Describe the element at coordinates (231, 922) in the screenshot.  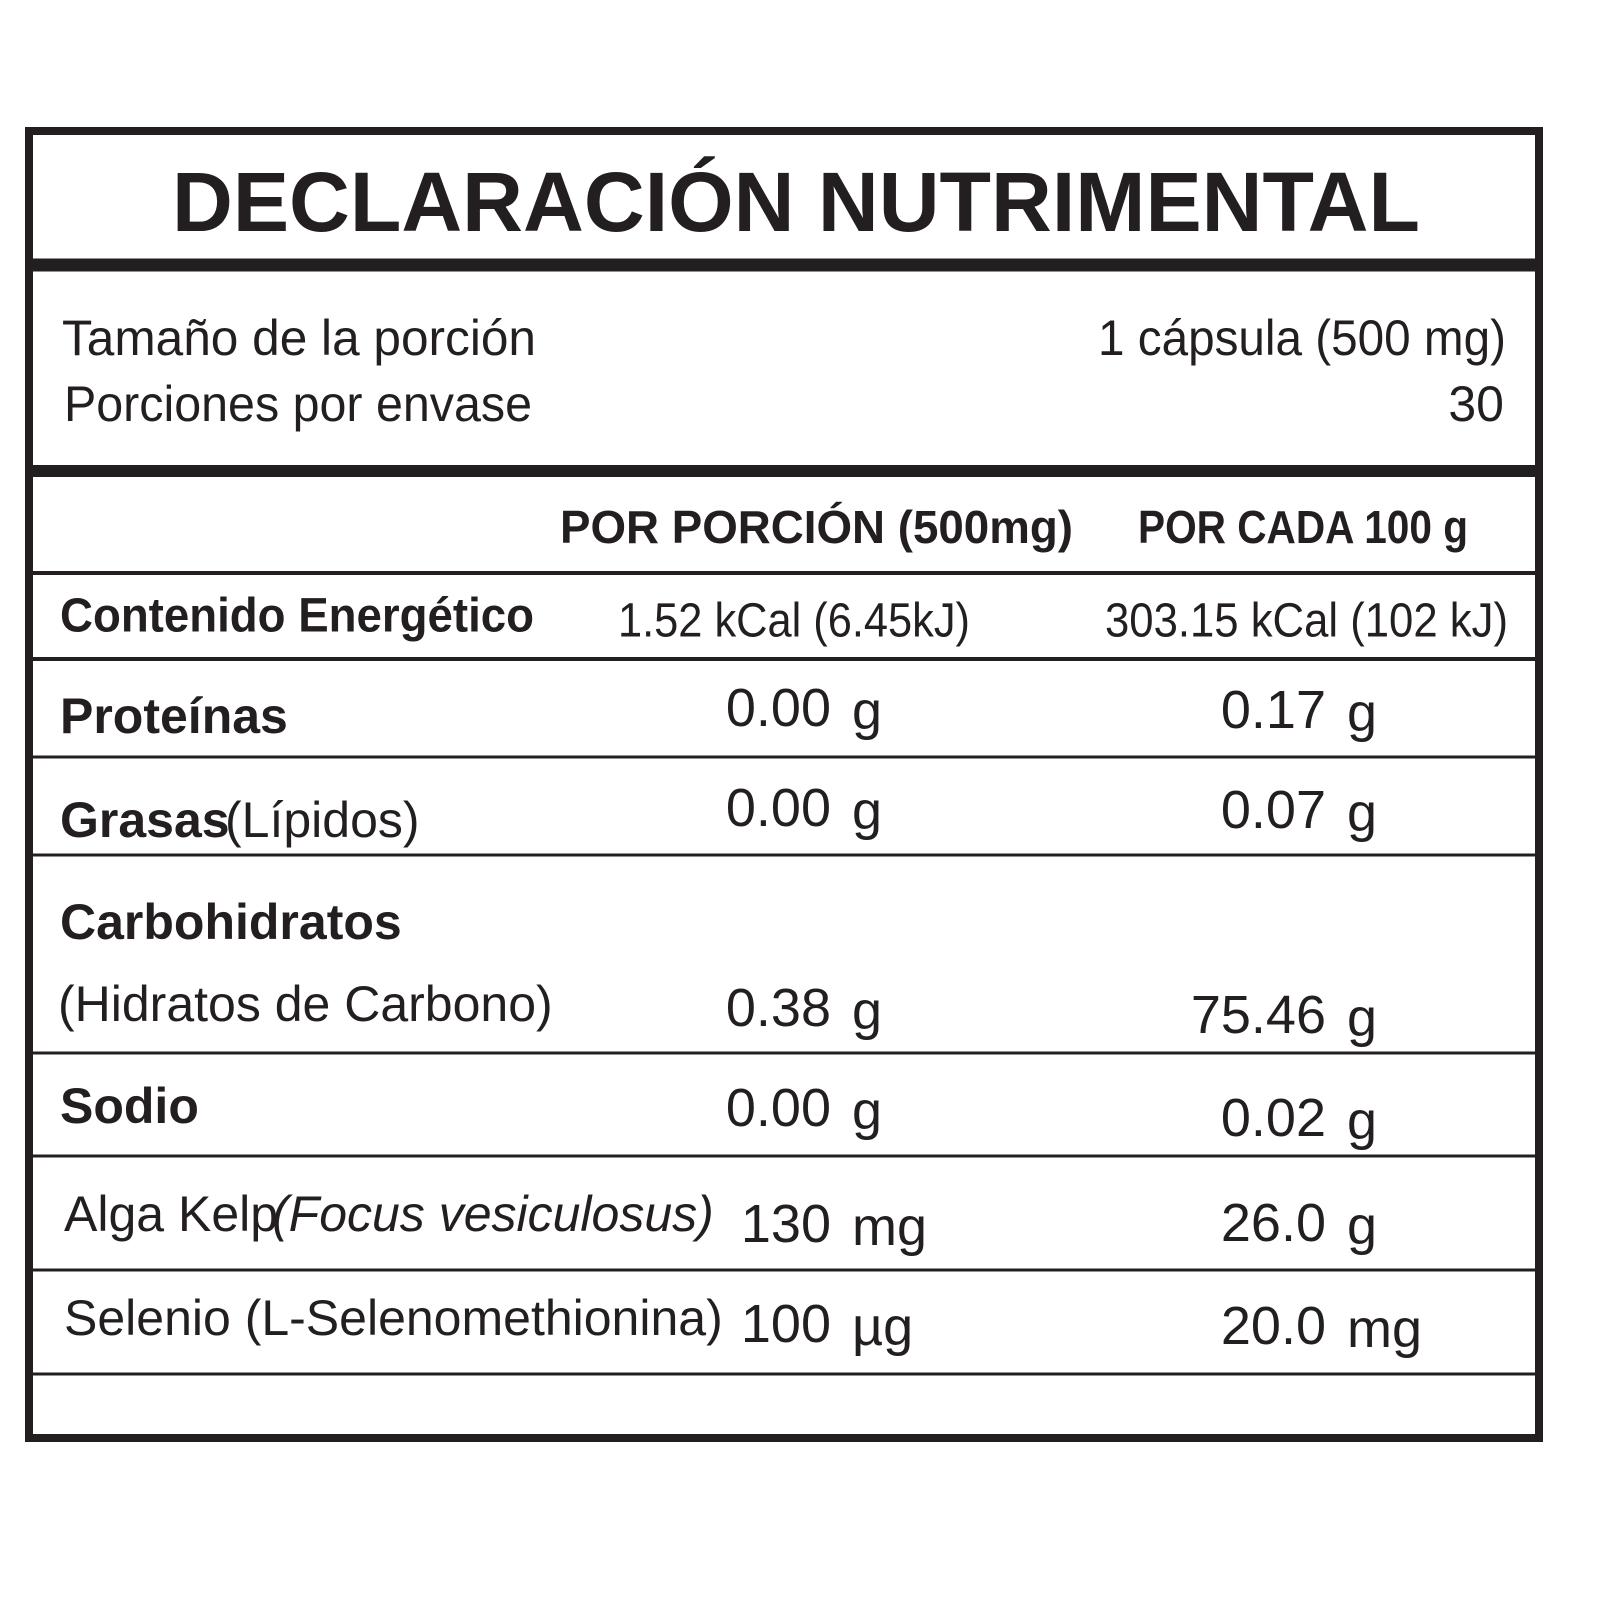
I see `row-label: Carbohidratos` at that location.